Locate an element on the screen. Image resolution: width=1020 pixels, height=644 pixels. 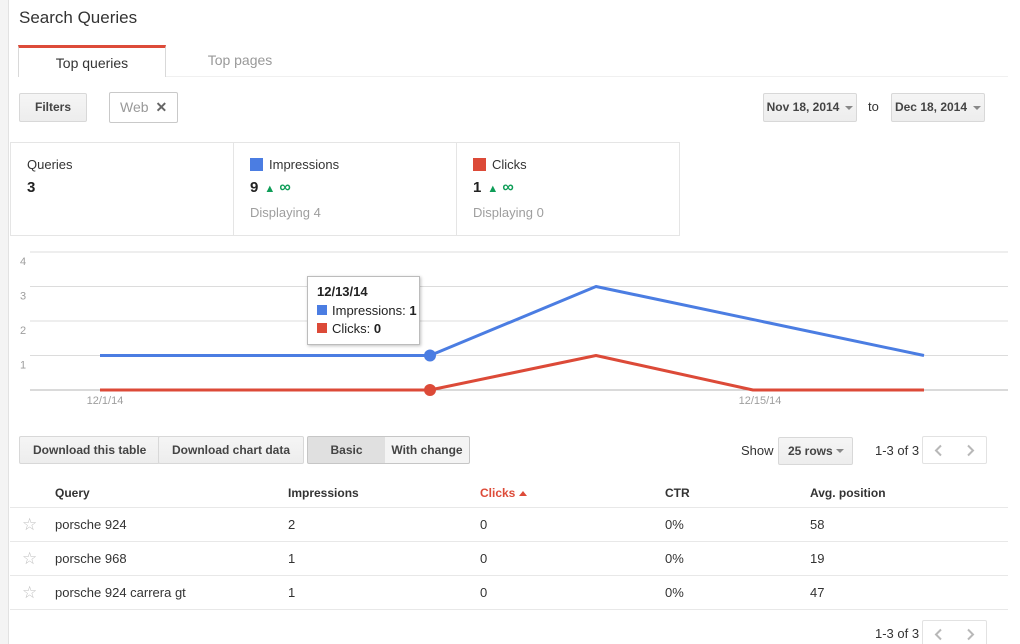
y-axis-tick-label: 4 is located at coordinates (23, 262).